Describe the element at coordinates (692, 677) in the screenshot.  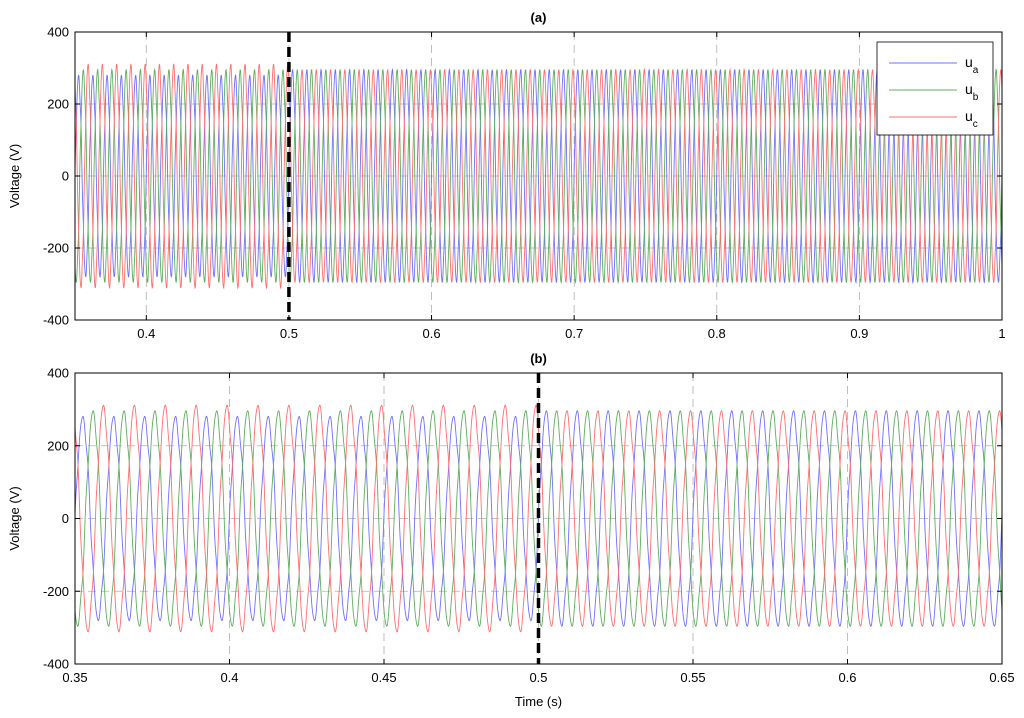
I see `x-tick-label: 0.55` at that location.